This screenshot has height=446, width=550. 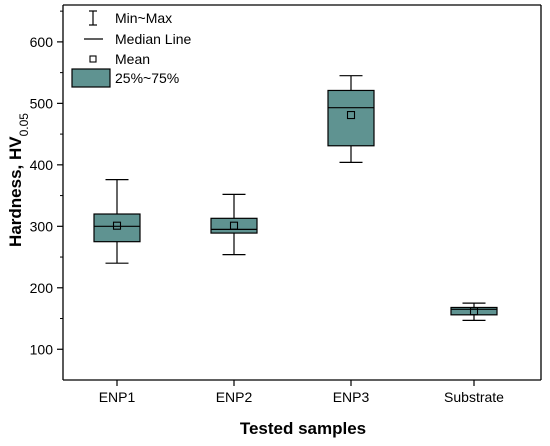 I want to click on legend: Min~Max Median Line Mean 25%~75%, so click(x=131, y=49).